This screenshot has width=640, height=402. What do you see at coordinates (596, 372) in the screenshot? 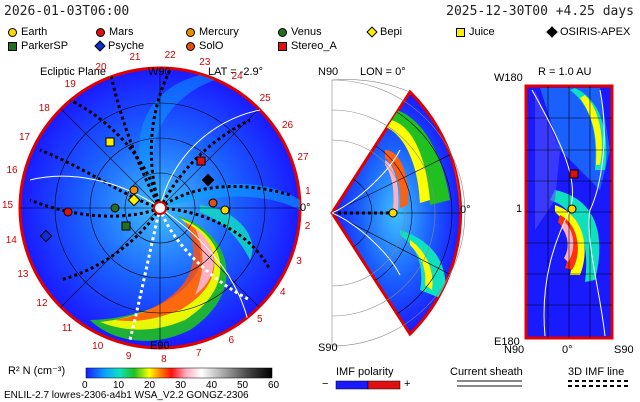
I see `imf-3d-label: 3D IMF line` at bounding box center [596, 372].